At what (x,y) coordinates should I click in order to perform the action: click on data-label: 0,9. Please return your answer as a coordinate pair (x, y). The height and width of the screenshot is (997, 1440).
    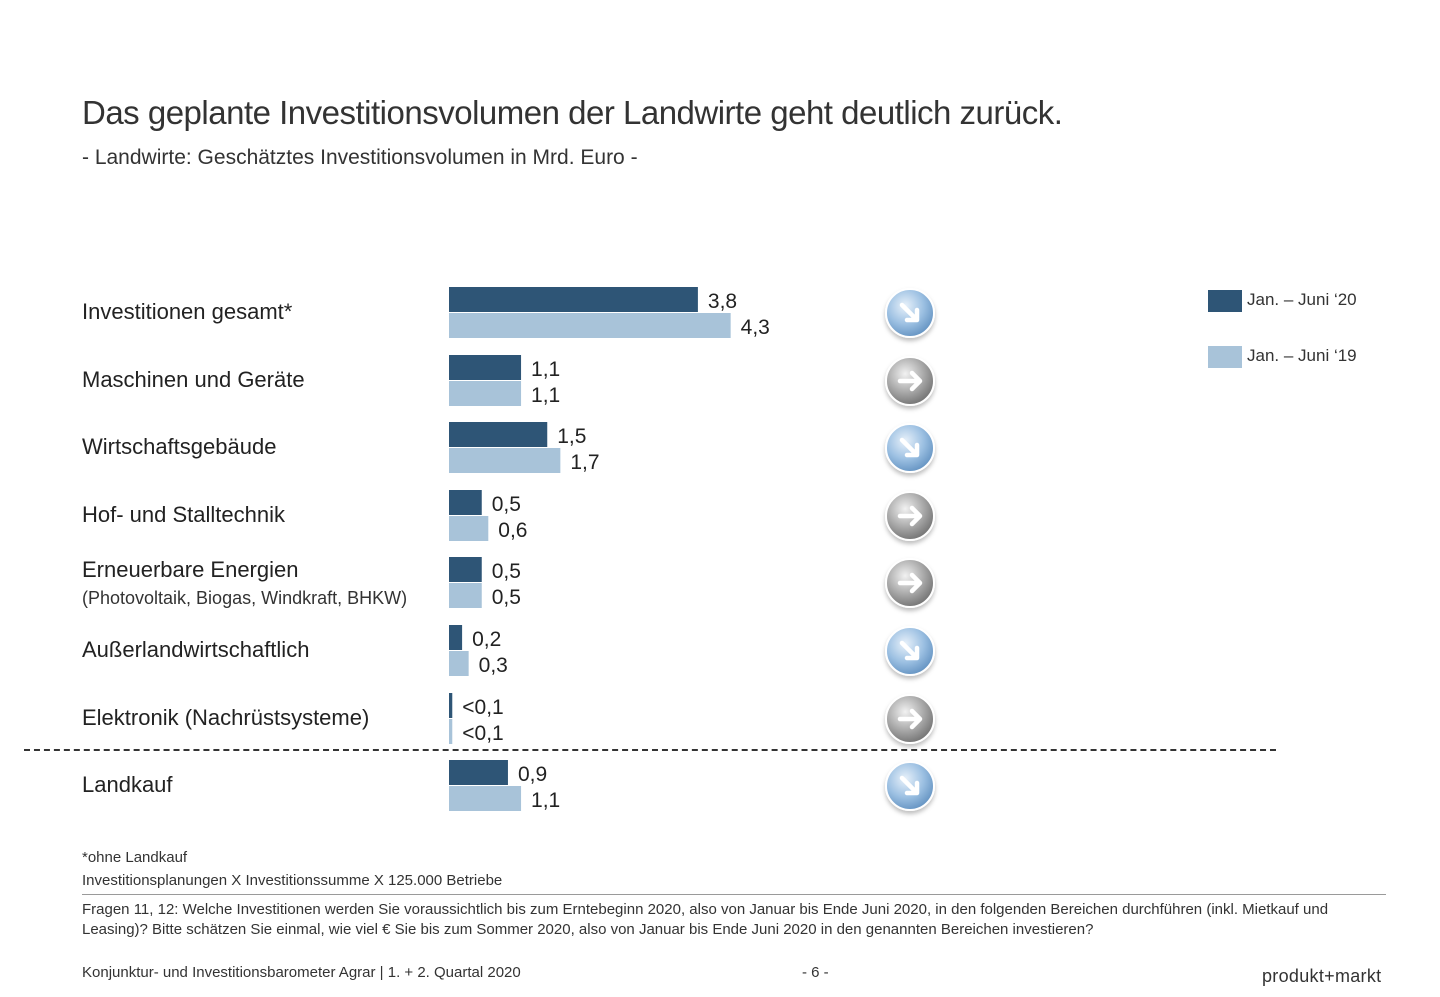
    Looking at the image, I should click on (532, 774).